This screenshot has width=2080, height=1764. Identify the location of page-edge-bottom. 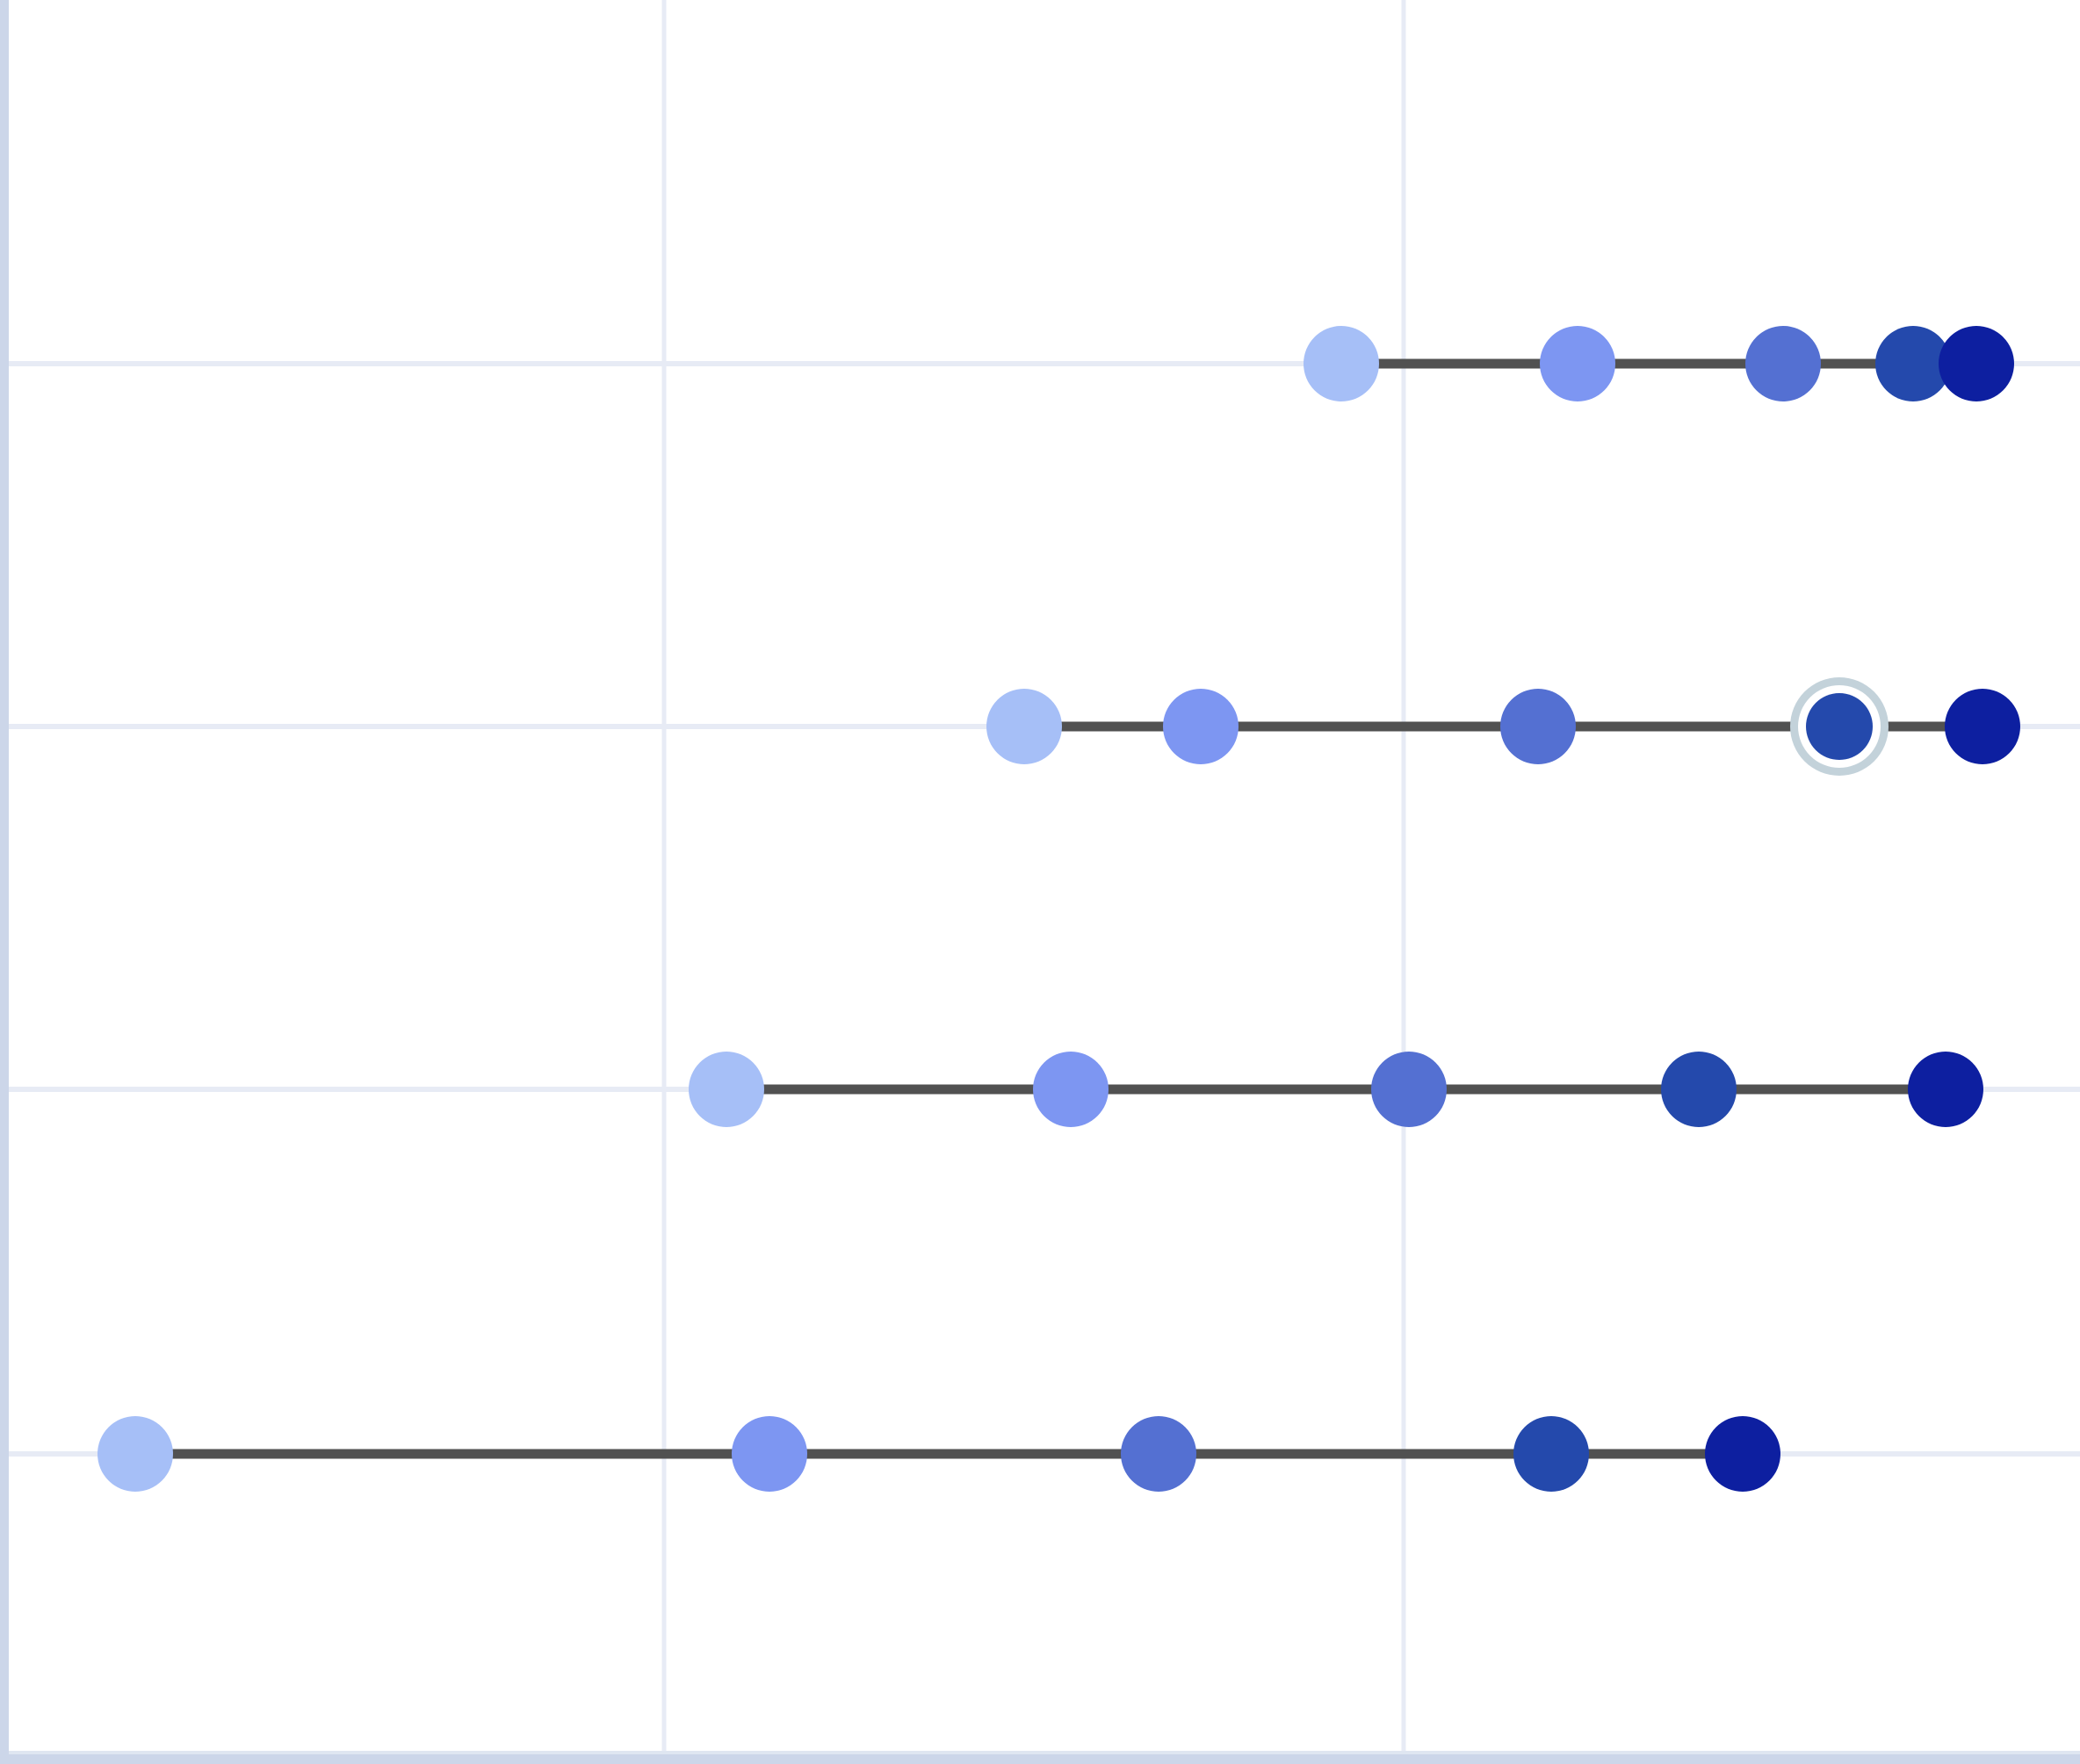
(1040, 1759).